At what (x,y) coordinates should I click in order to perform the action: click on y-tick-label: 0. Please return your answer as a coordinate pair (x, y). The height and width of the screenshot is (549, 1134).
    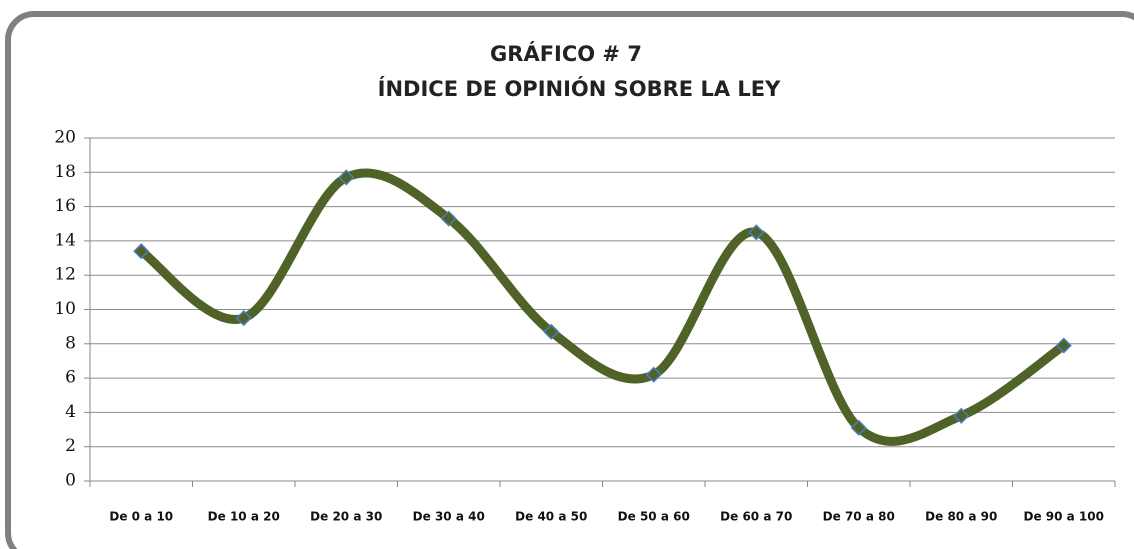
    Looking at the image, I should click on (70, 481).